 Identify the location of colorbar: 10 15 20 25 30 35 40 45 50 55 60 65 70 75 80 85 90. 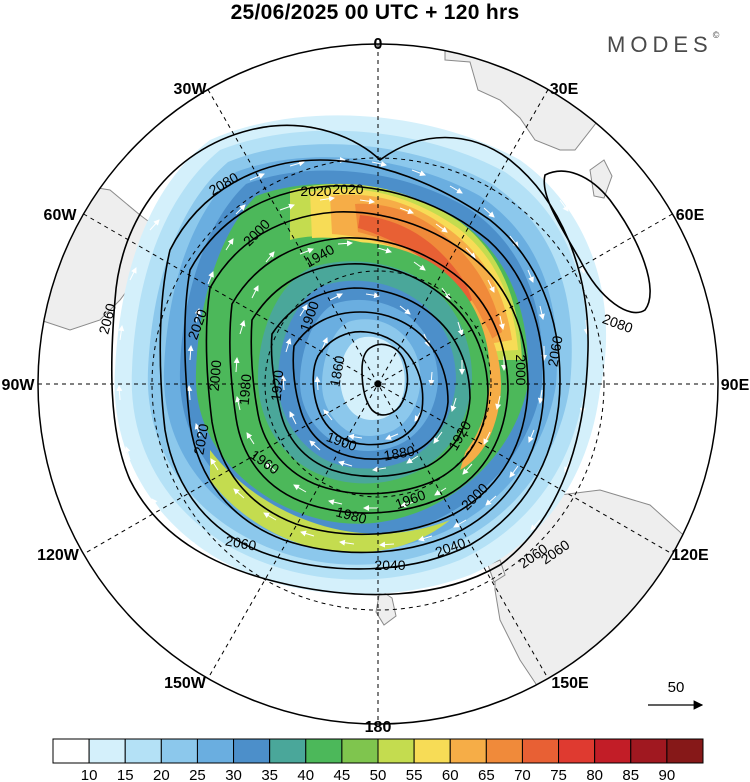
(378, 760).